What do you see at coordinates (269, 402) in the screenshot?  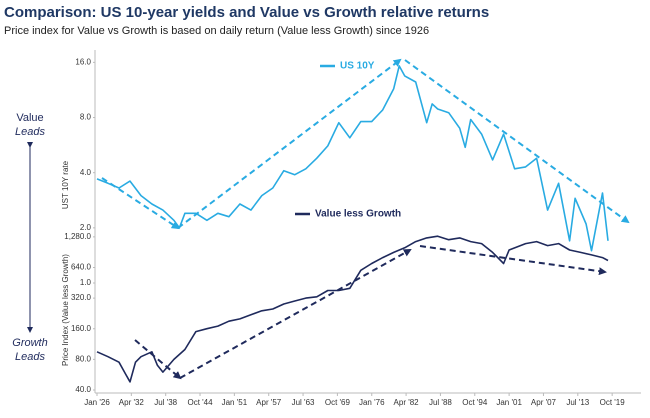 I see `x-tick-label: Apr '57` at bounding box center [269, 402].